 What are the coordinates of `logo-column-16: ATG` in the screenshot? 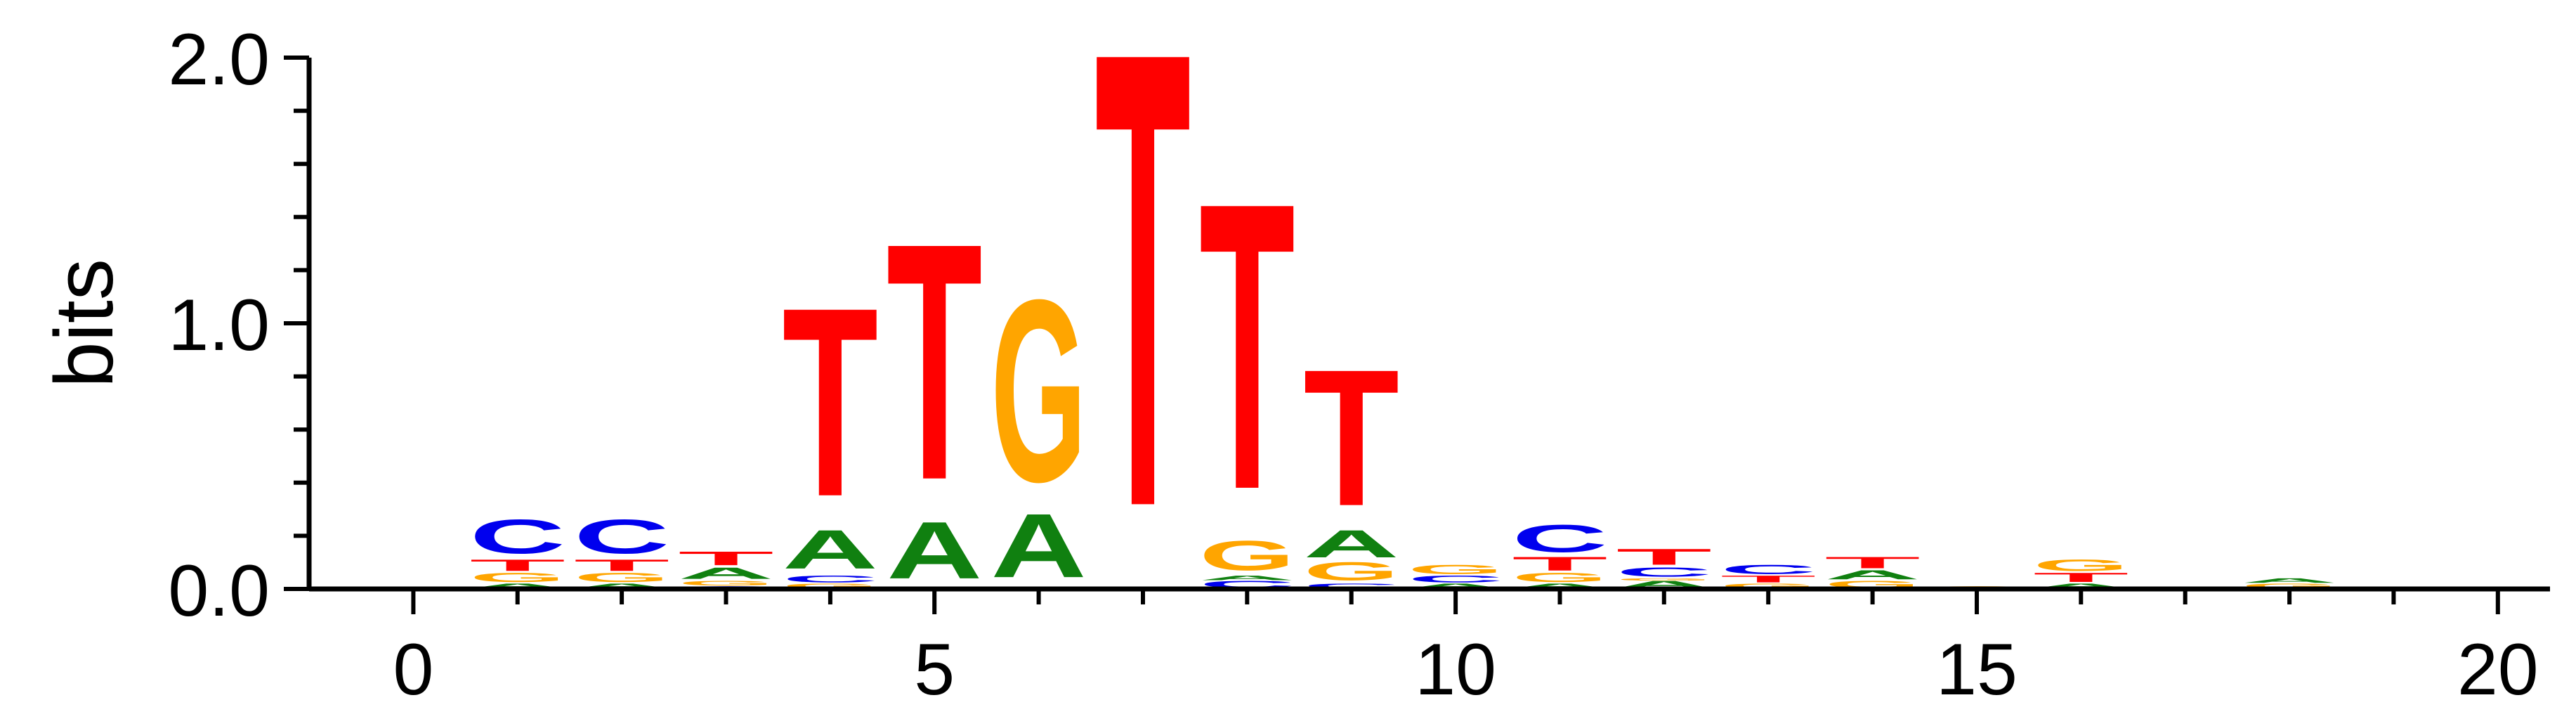 It's located at (2081, 572).